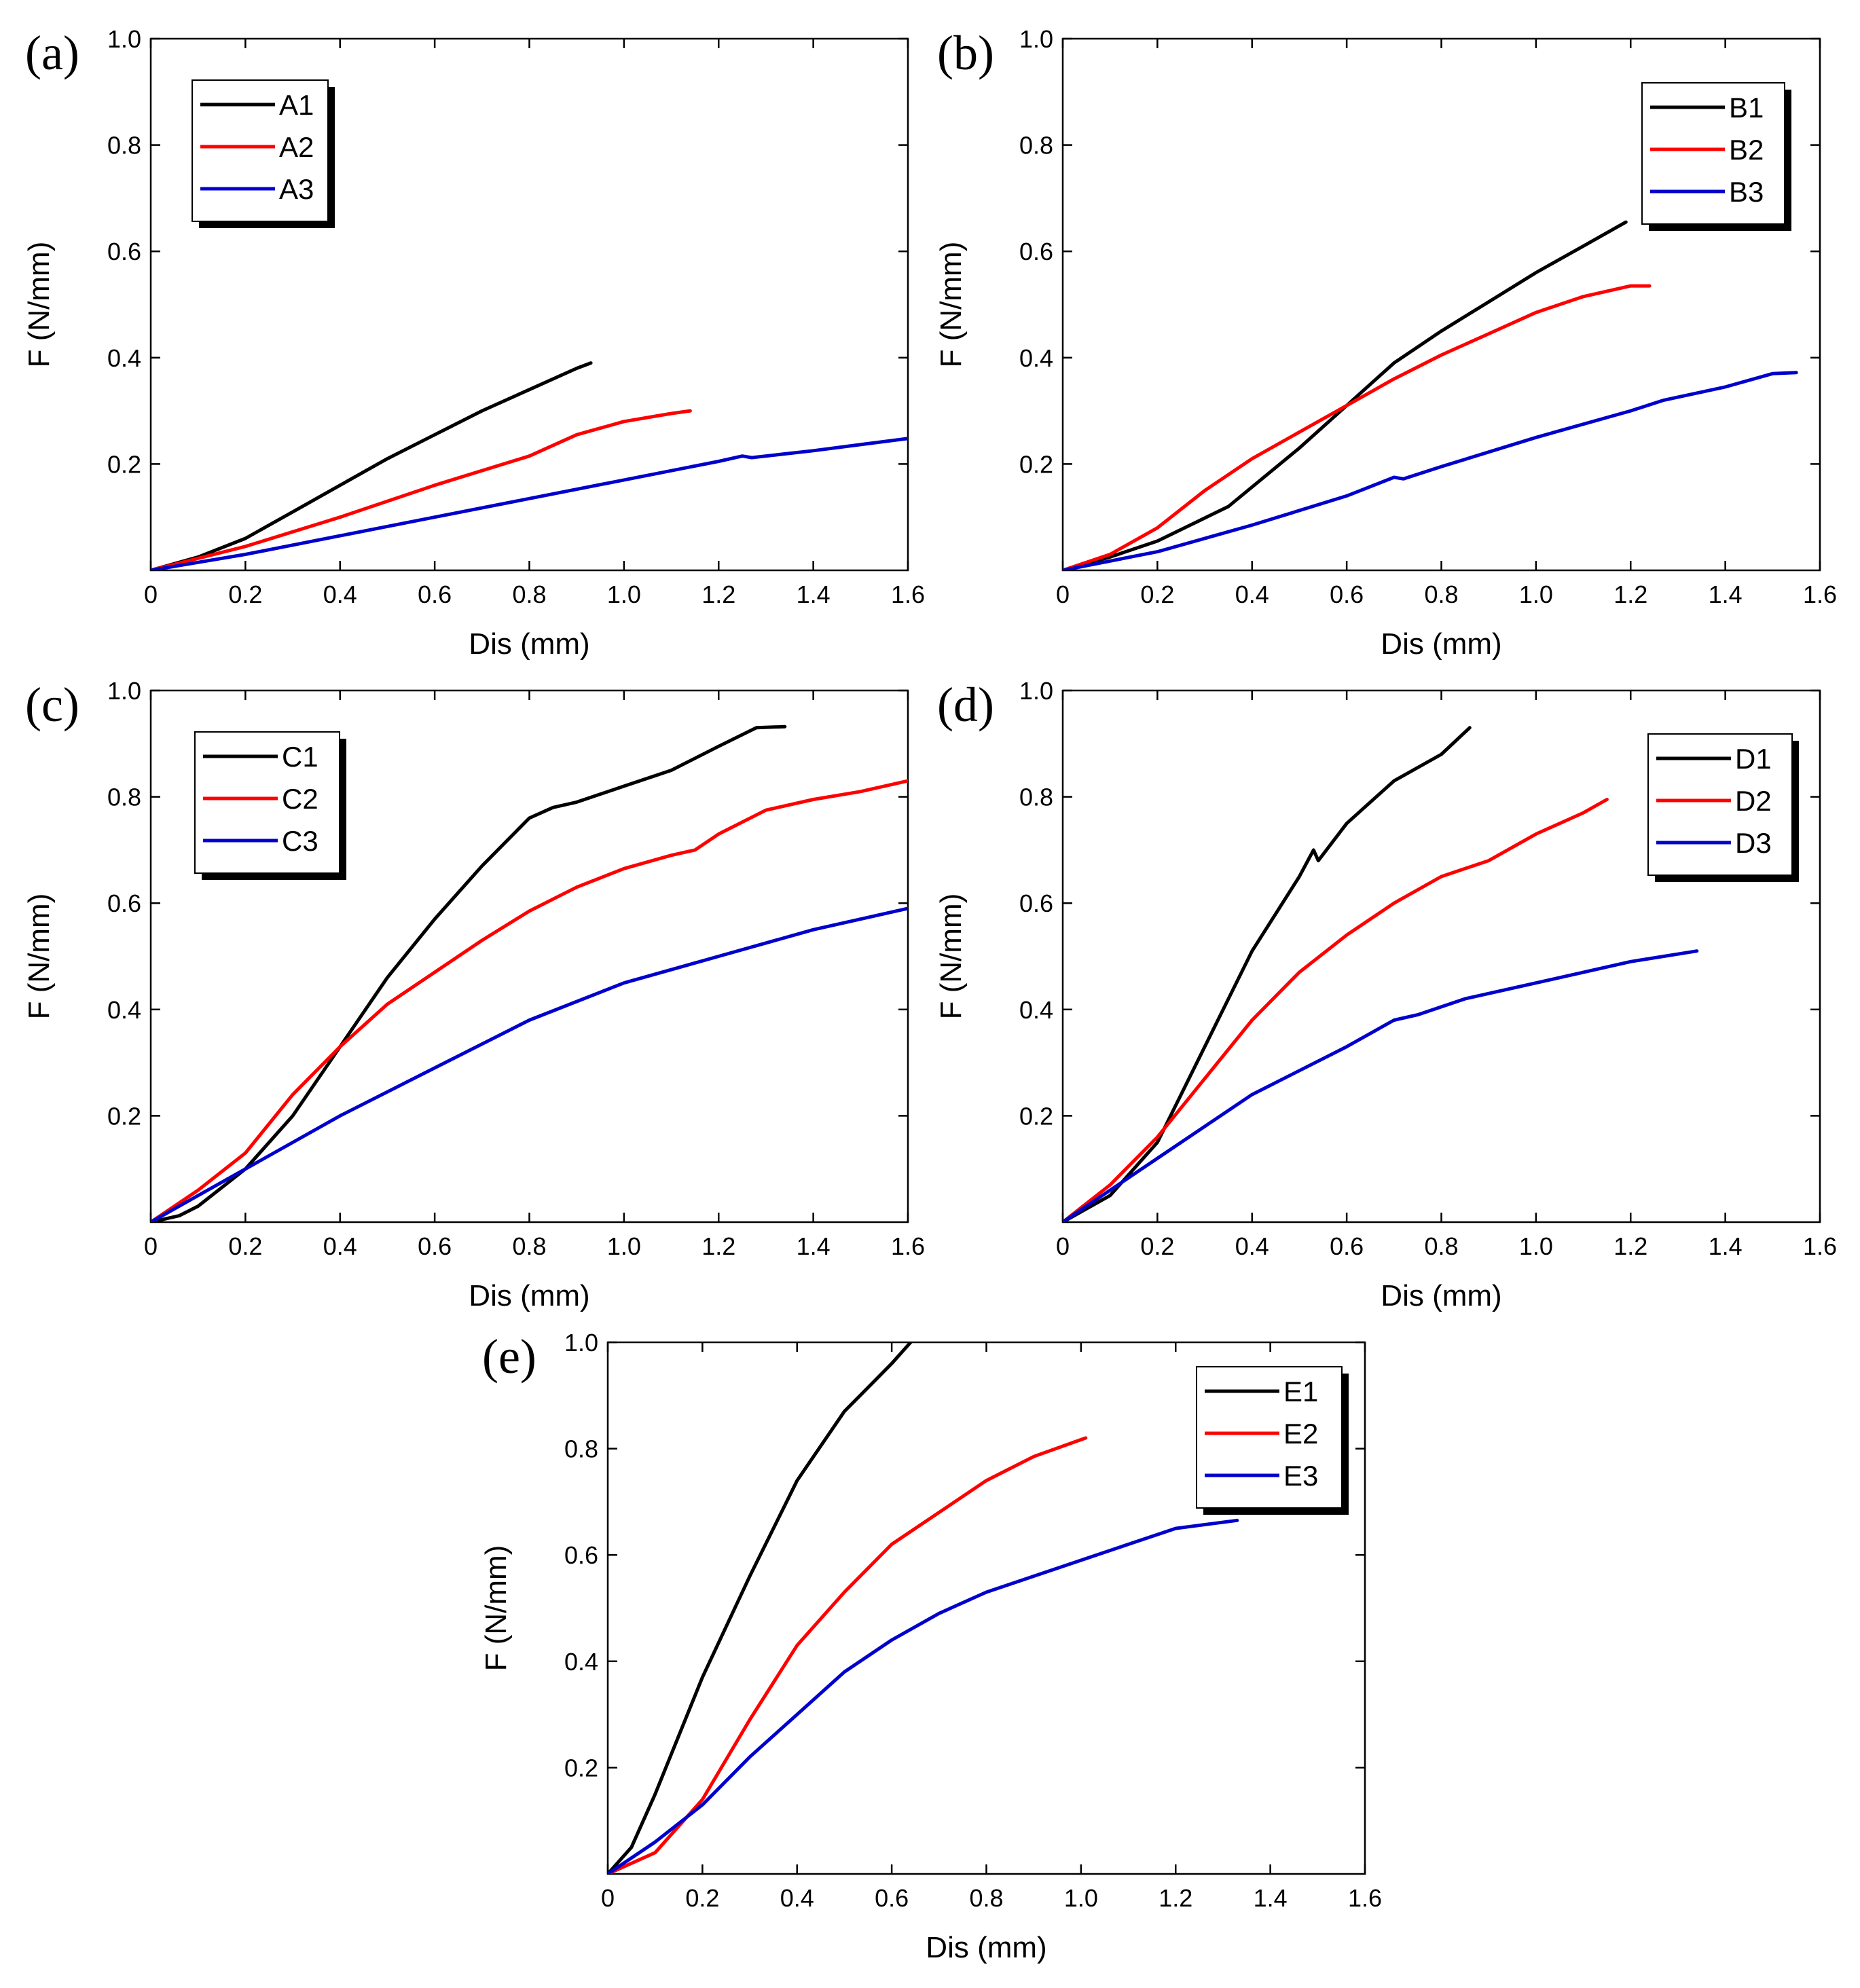 The width and height of the screenshot is (1860, 1988). I want to click on series-line-A3, so click(529, 504).